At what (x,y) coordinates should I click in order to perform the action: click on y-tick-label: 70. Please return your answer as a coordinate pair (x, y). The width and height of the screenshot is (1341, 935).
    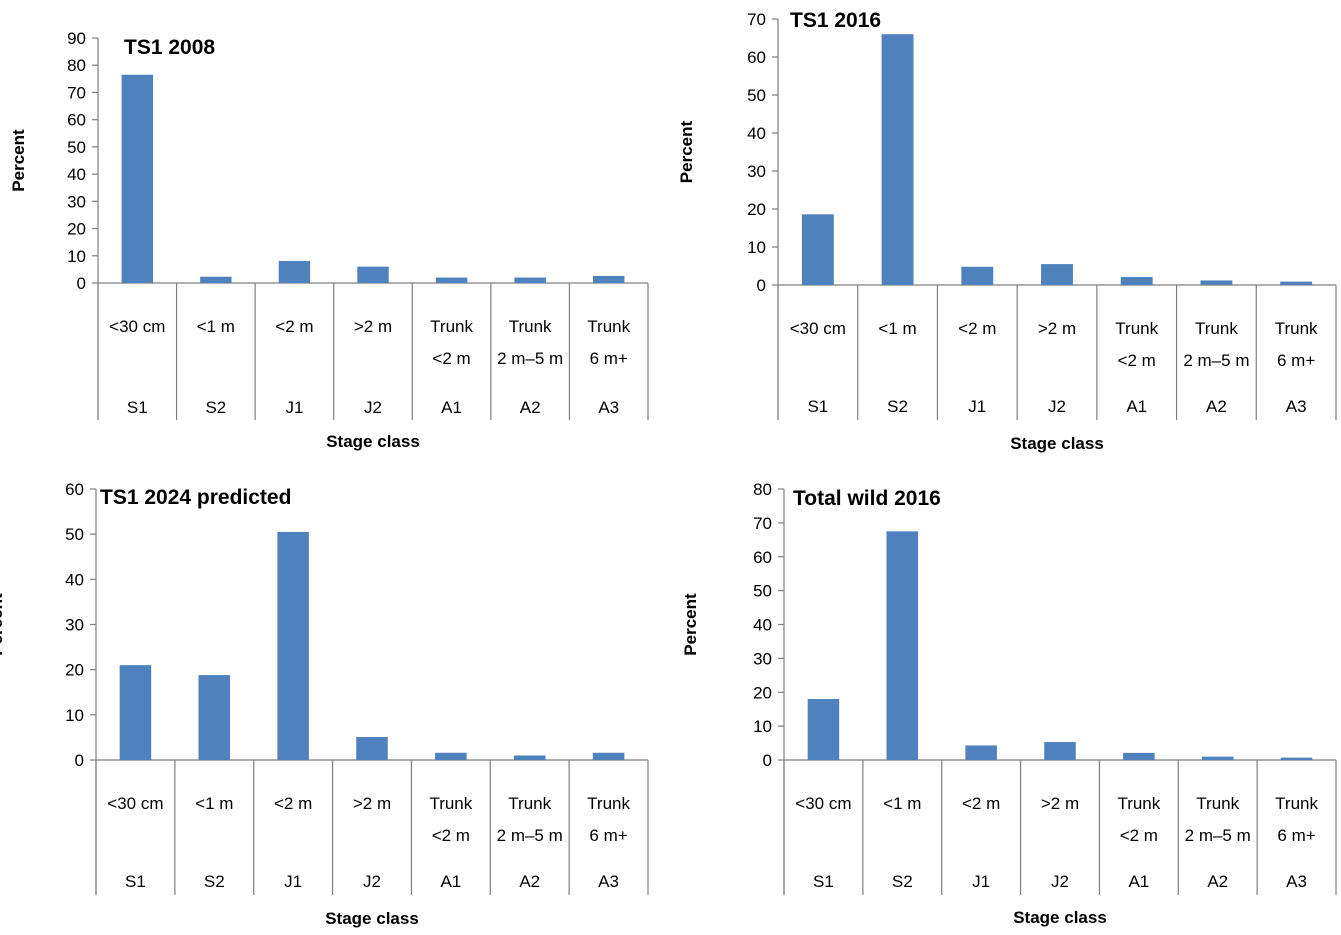
    Looking at the image, I should click on (762, 523).